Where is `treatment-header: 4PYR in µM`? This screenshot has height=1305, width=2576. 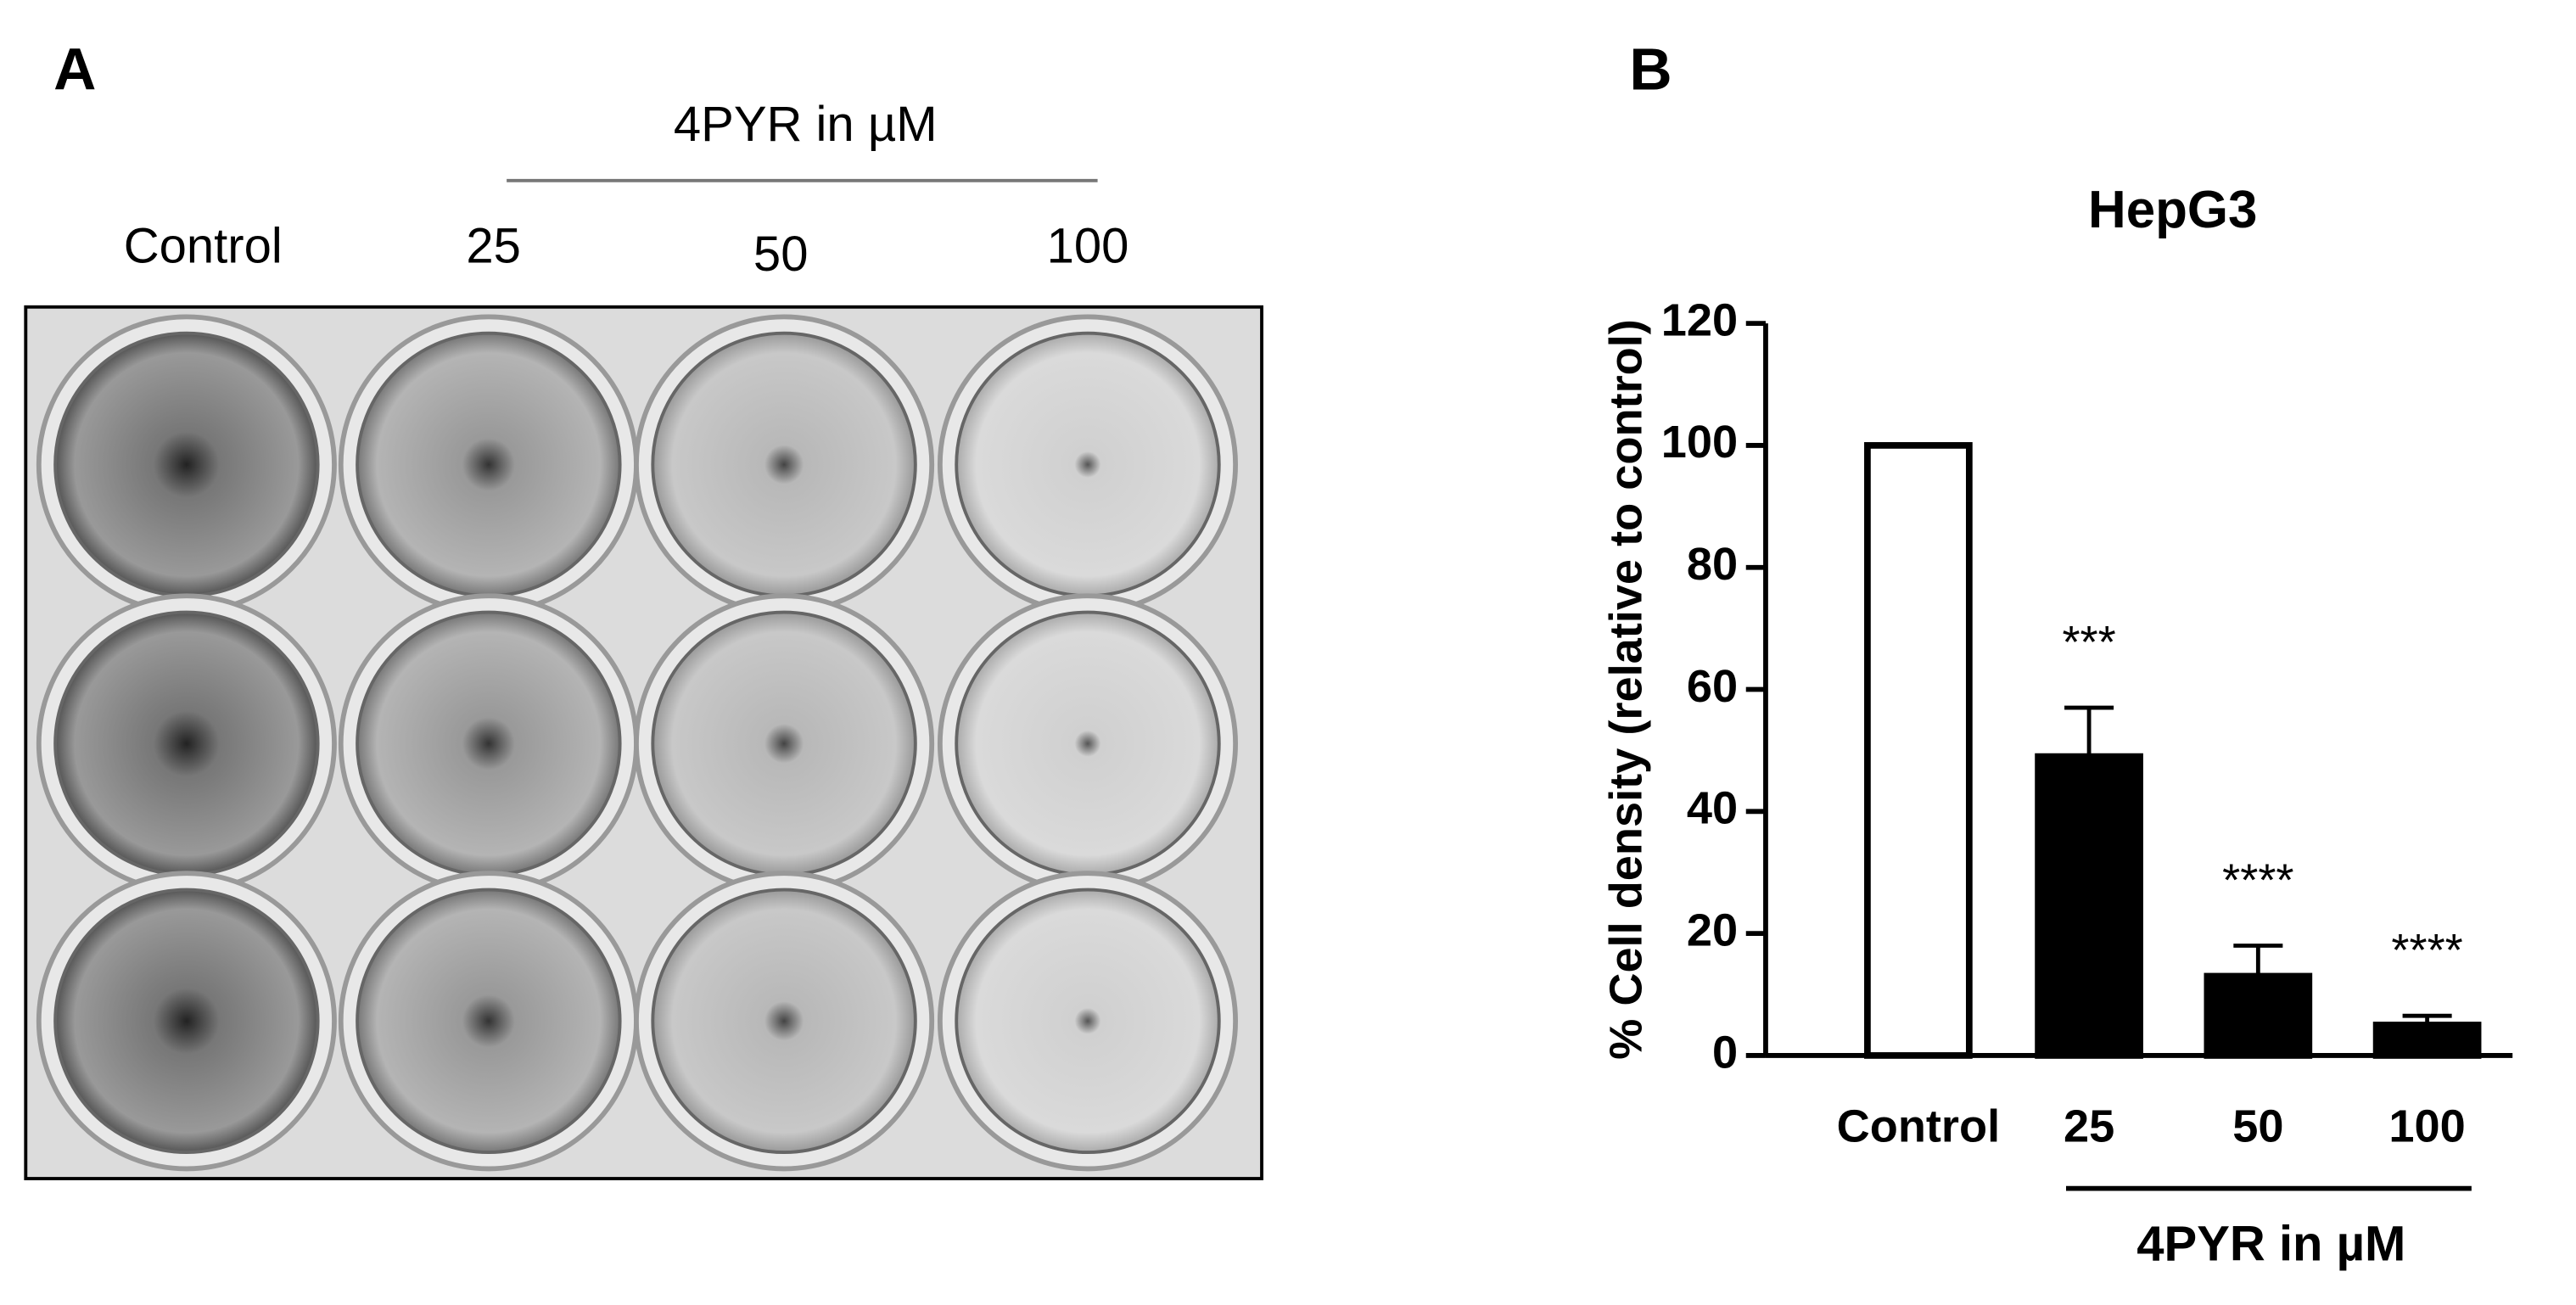
treatment-header: 4PYR in µM is located at coordinates (806, 124).